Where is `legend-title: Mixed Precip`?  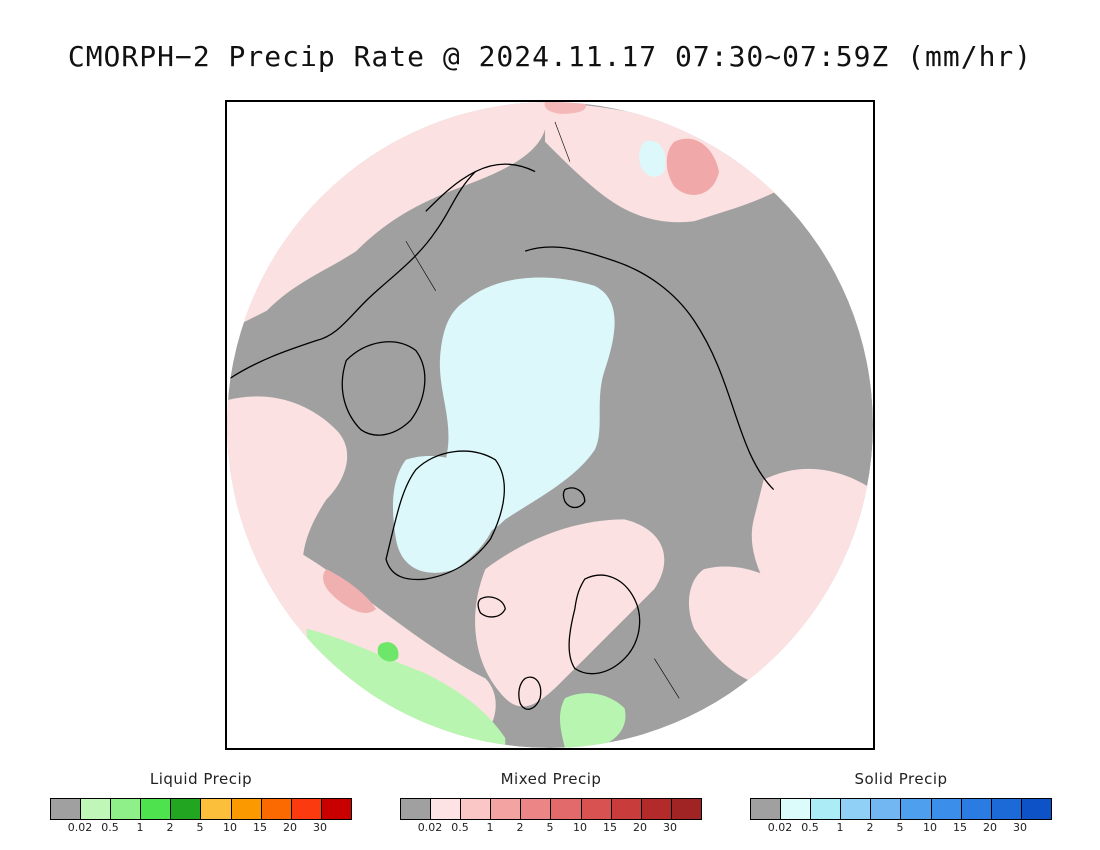 legend-title: Mixed Precip is located at coordinates (551, 779).